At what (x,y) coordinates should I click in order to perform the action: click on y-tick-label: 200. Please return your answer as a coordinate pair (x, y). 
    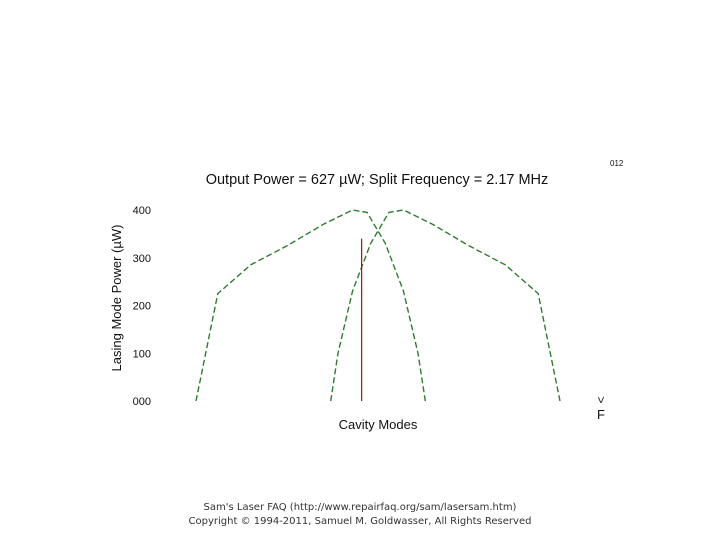
    Looking at the image, I should click on (142, 307).